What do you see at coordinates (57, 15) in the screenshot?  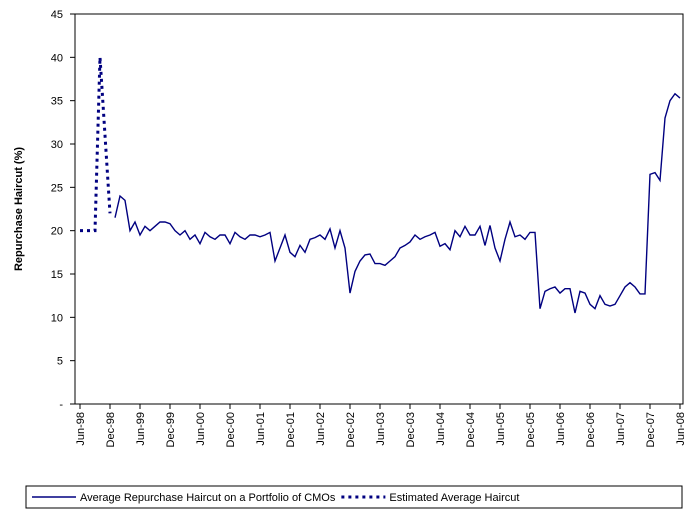 I see `y-tick-label: 45` at bounding box center [57, 15].